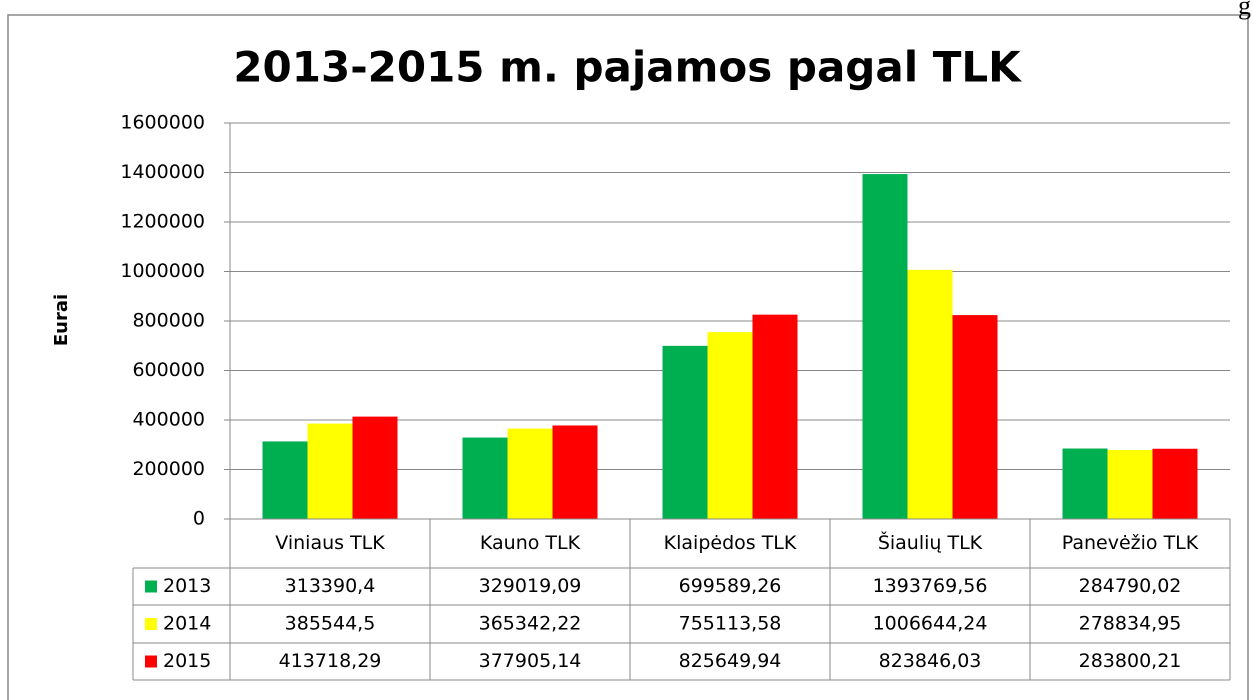  Describe the element at coordinates (1130, 586) in the screenshot. I see `table-cell: 284790,02` at that location.